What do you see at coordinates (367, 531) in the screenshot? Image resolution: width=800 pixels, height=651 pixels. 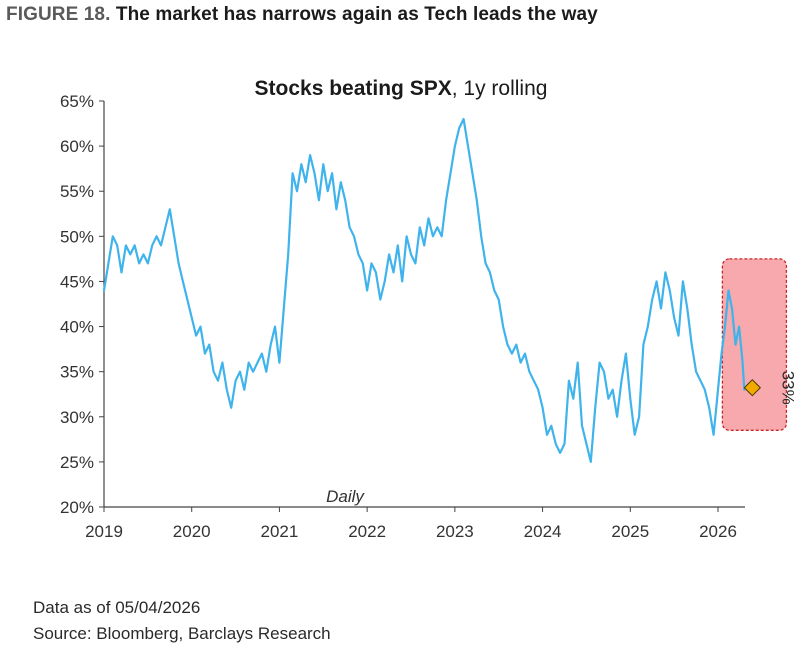 I see `x-tick-label: 2022` at bounding box center [367, 531].